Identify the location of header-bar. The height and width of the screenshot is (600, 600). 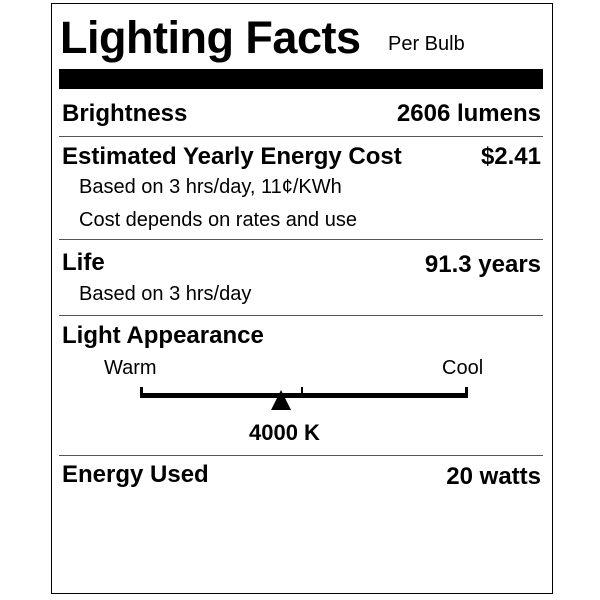
(301, 79).